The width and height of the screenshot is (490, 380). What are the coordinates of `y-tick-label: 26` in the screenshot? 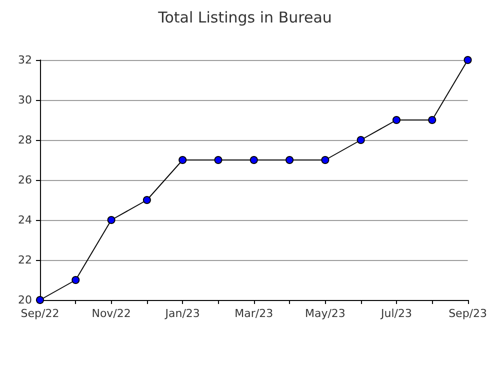 It's located at (25, 180).